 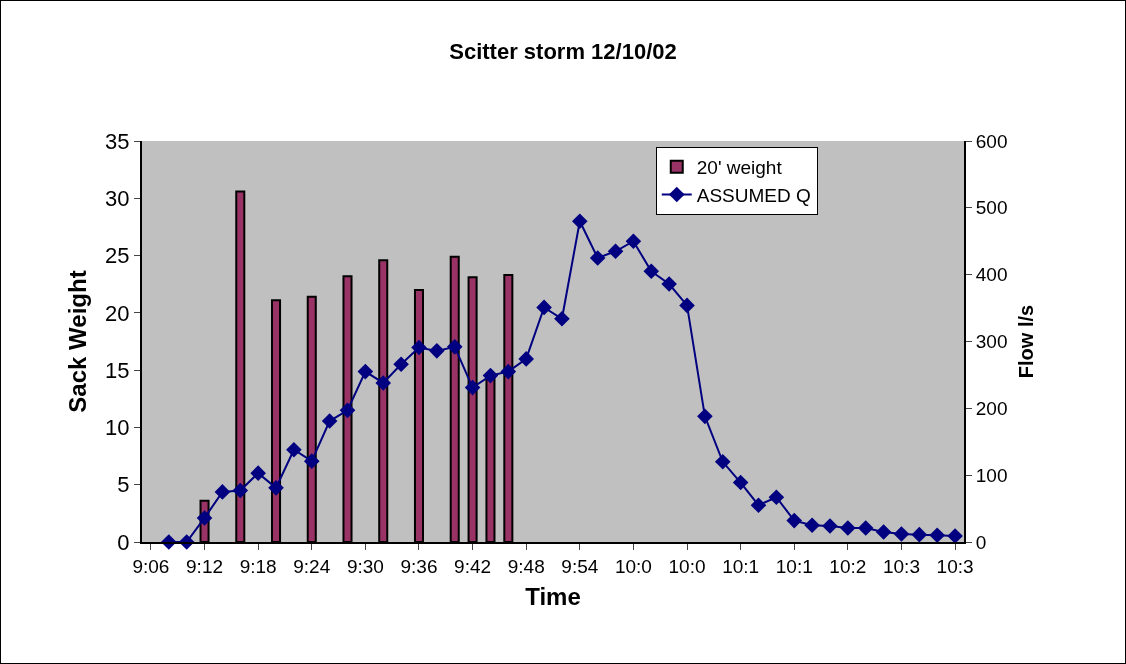 I want to click on y-tick-label: 5, so click(x=123, y=485).